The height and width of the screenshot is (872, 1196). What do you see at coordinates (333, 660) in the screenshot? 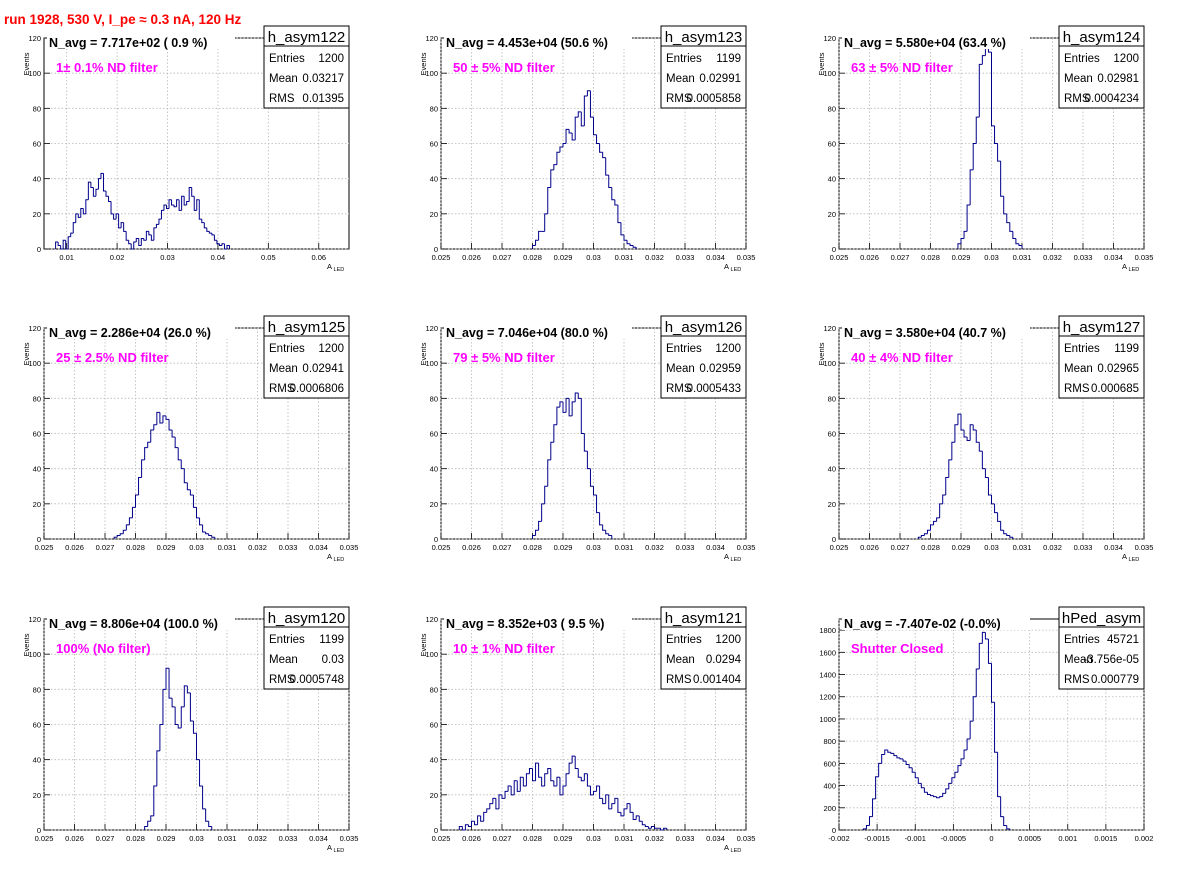
I see `stat-value-mean: 0.03` at bounding box center [333, 660].